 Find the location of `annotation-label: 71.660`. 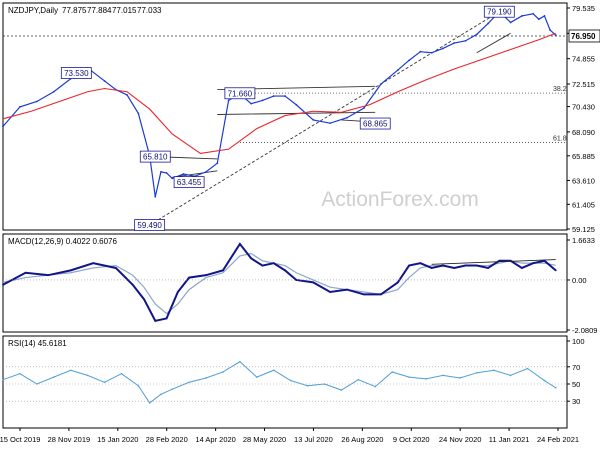

annotation-label: 71.660 is located at coordinates (240, 93).